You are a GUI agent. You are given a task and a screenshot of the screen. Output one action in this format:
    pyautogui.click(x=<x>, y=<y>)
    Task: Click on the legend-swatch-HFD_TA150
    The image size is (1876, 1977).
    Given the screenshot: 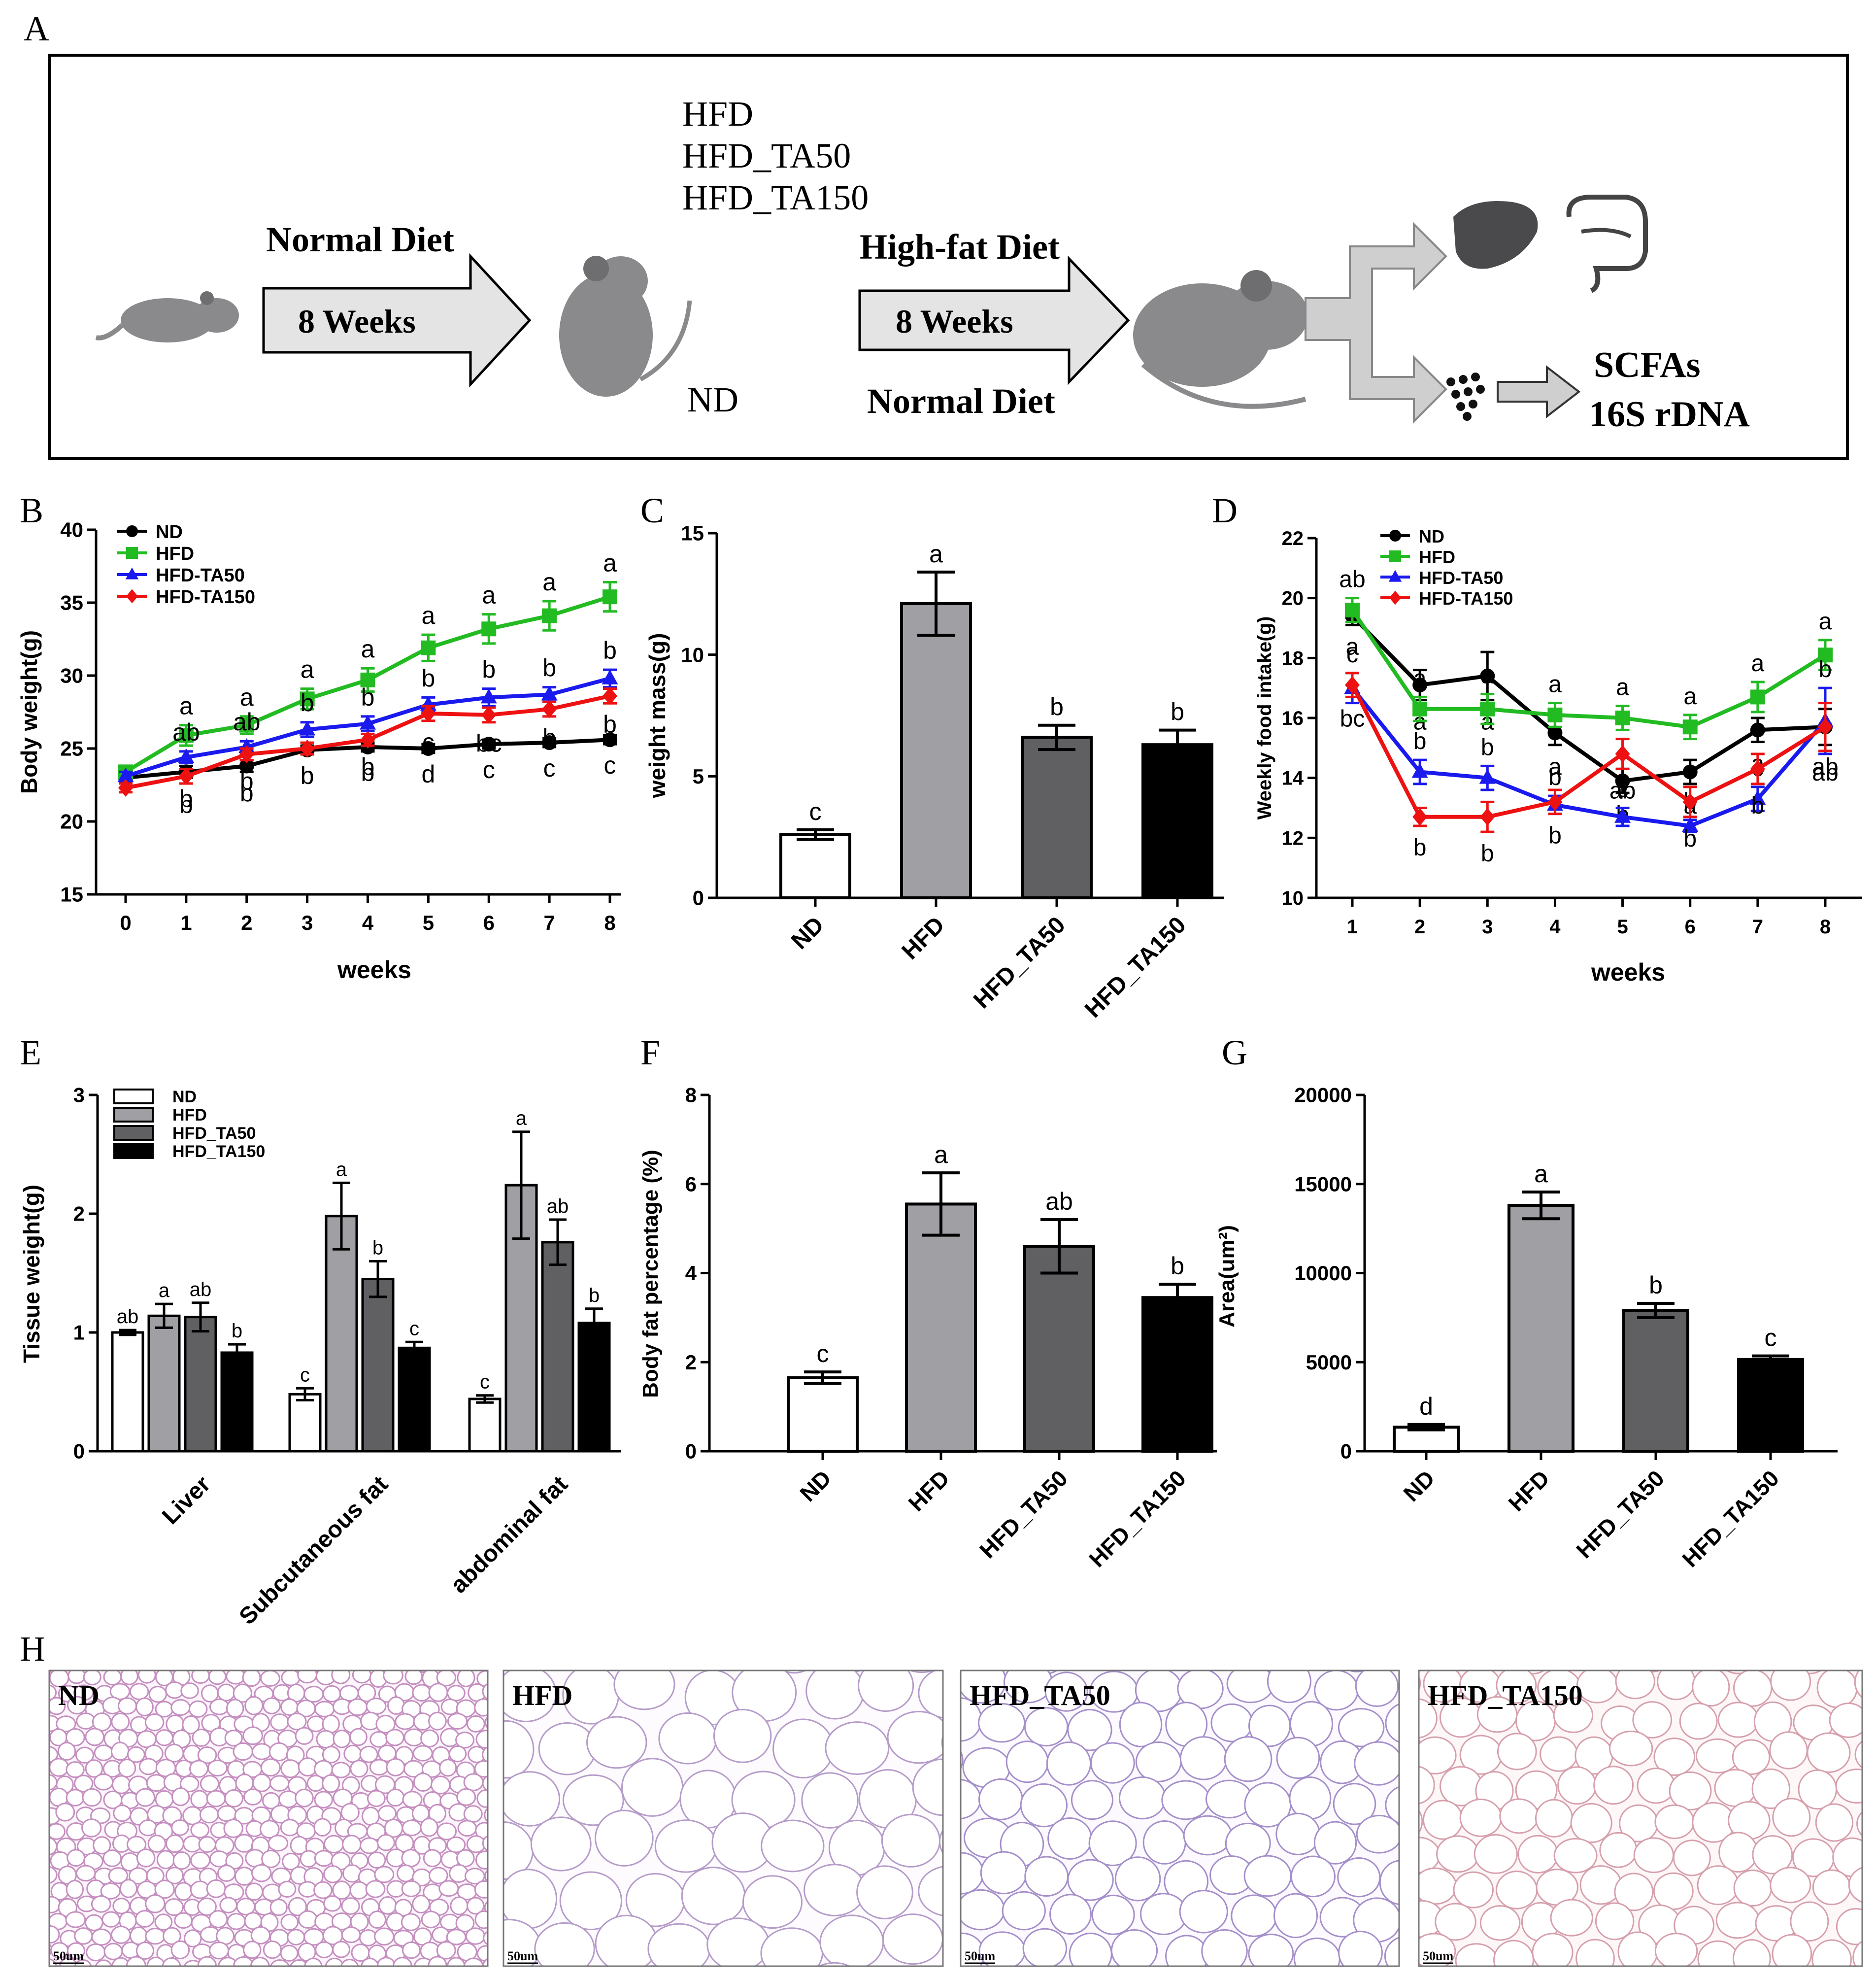 What is the action you would take?
    pyautogui.click(x=134, y=1151)
    